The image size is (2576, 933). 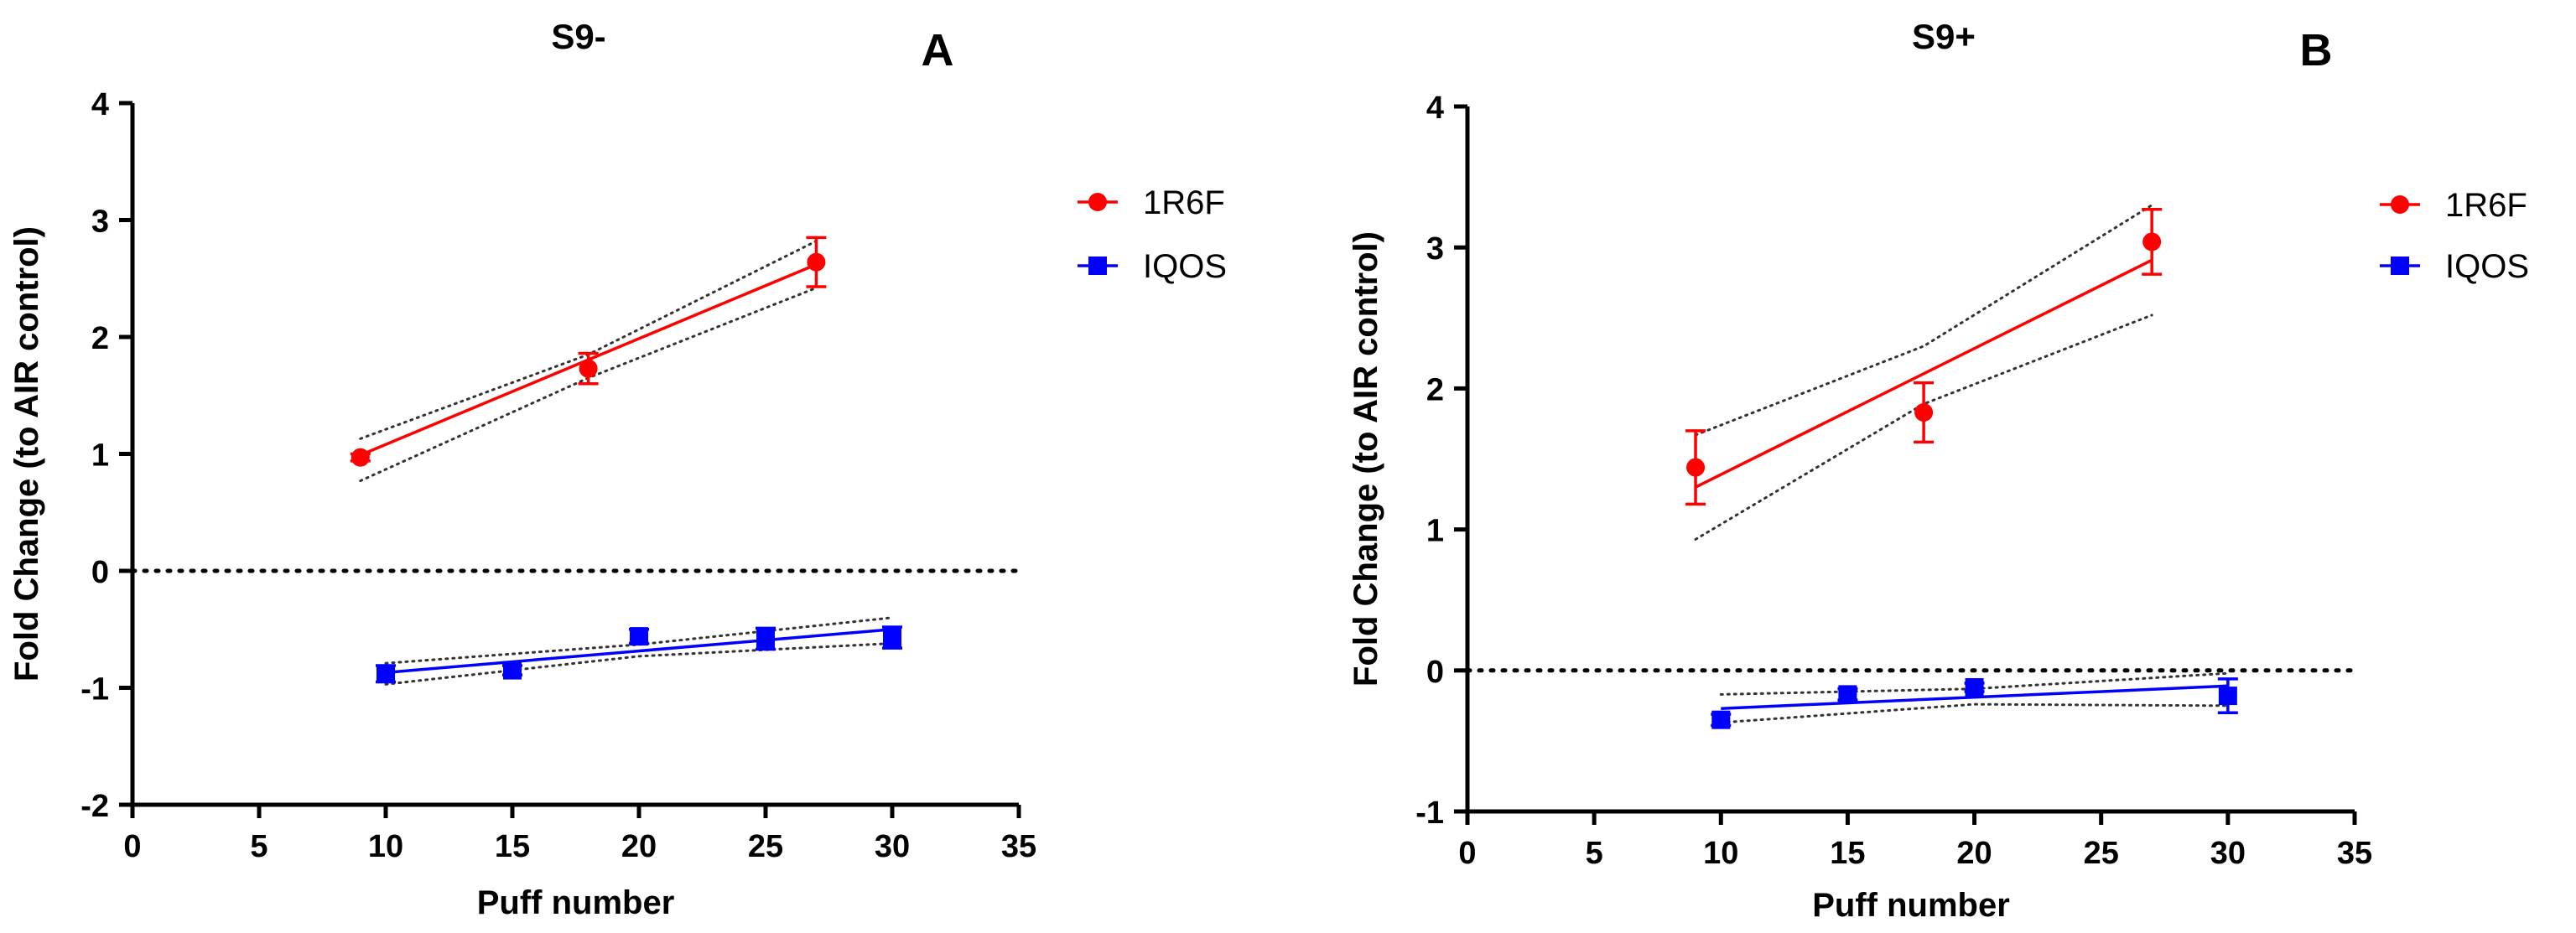 I want to click on chart-title: S9-, so click(x=578, y=36).